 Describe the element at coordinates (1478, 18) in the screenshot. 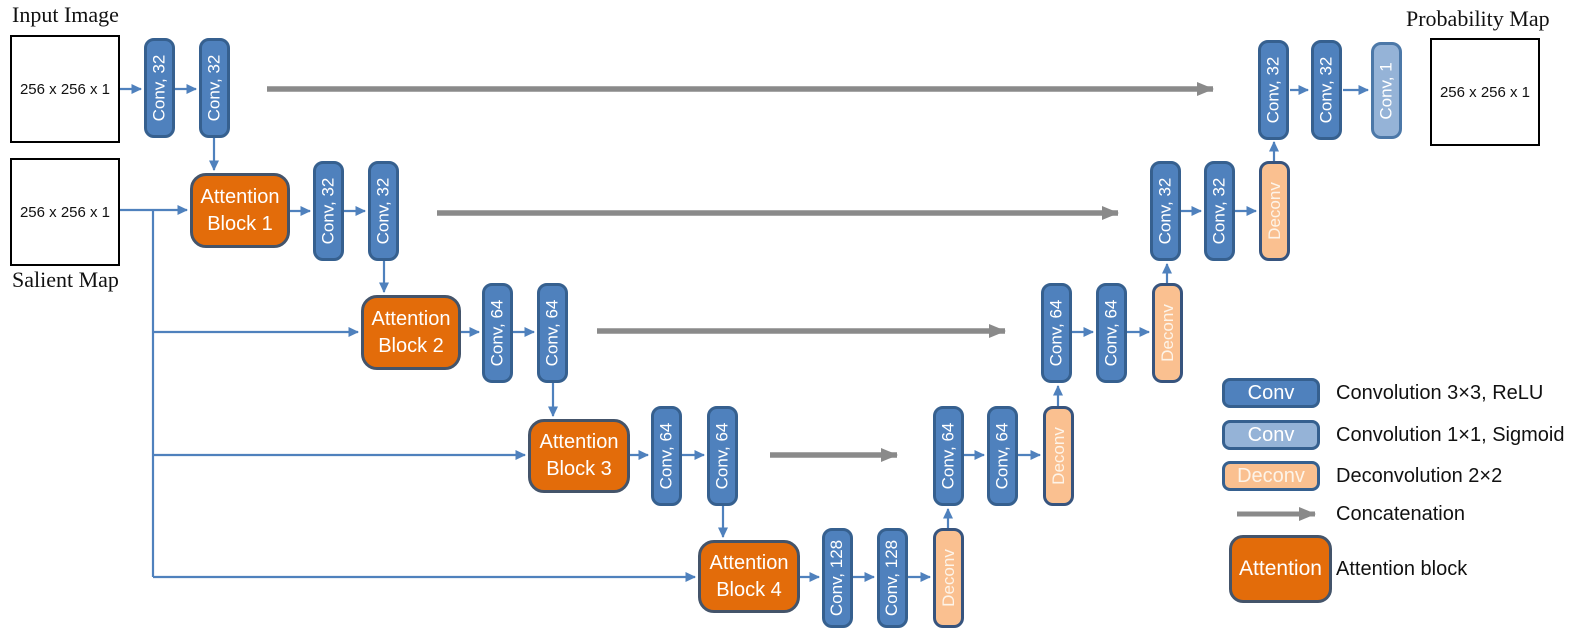

I see `probability-map-title: Probability Map` at that location.